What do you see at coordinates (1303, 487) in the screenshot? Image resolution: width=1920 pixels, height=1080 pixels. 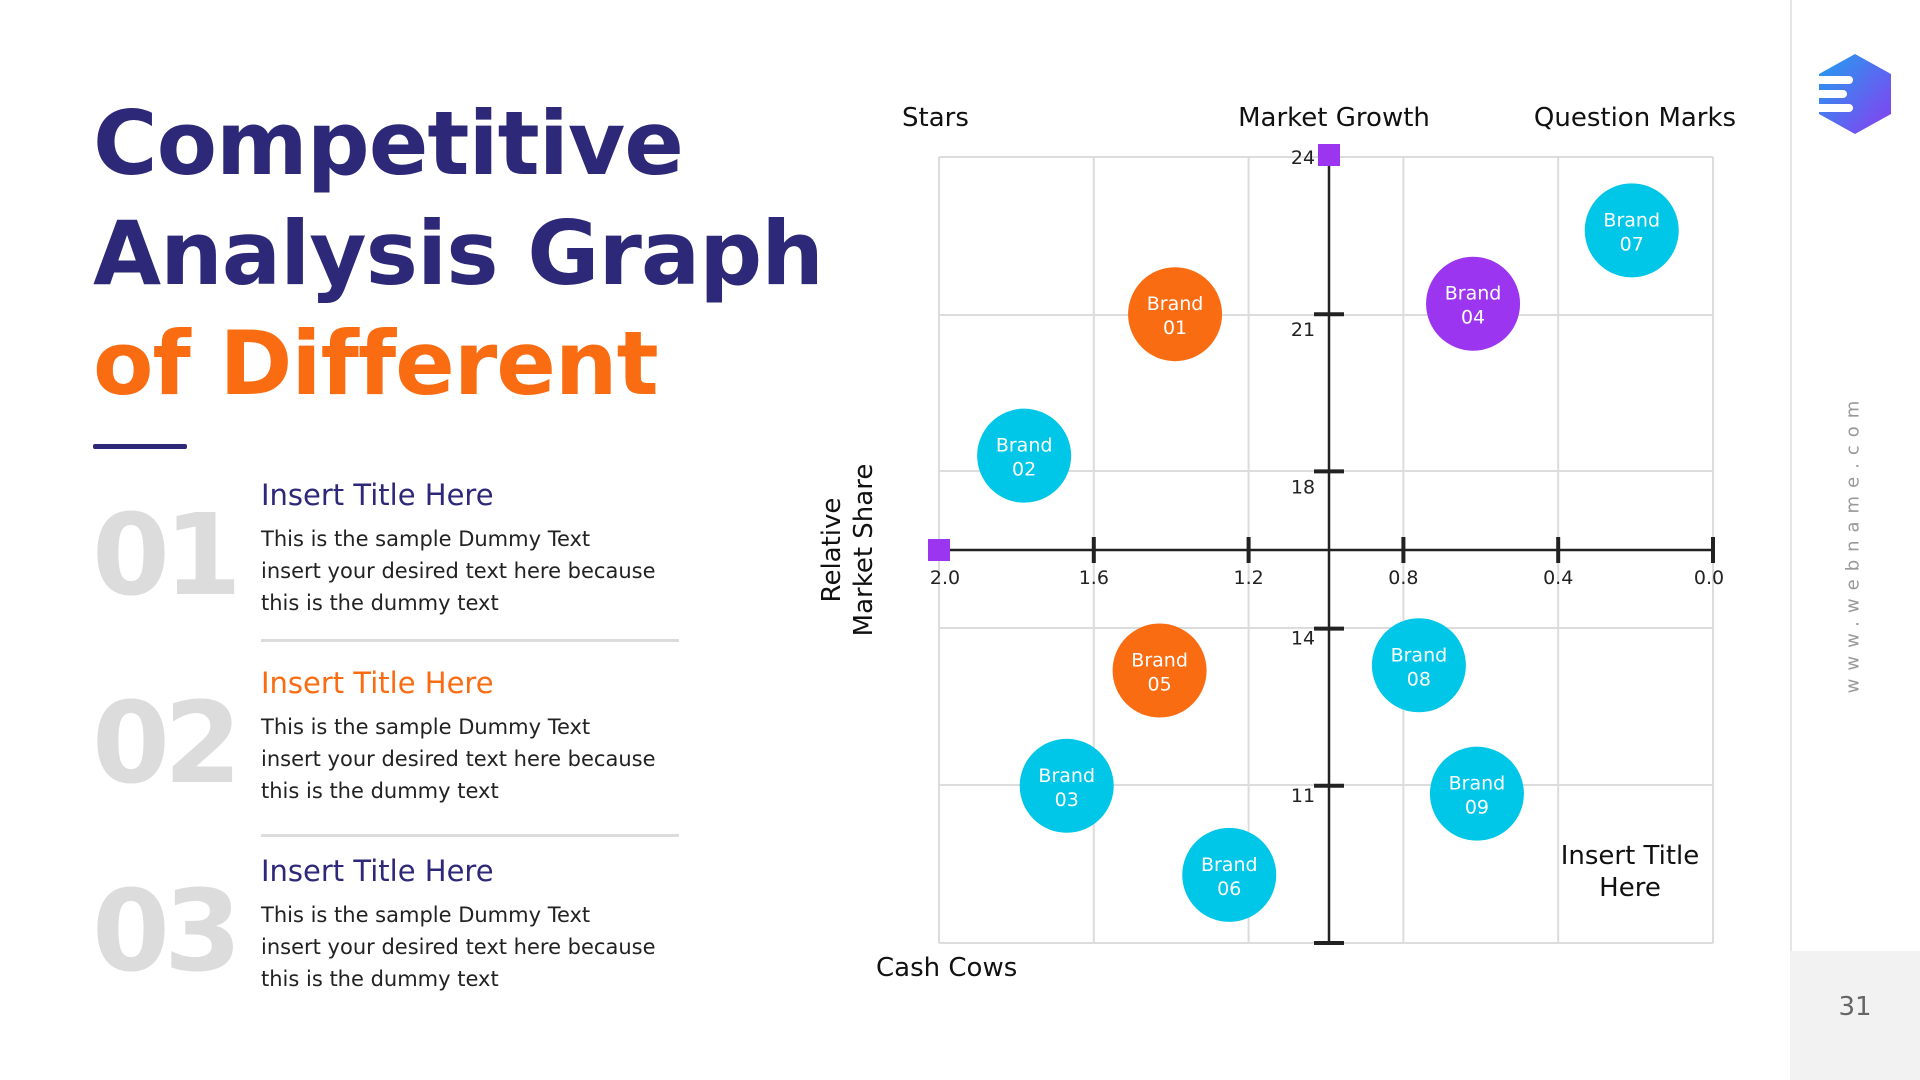 I see `y-tick-label: 18` at bounding box center [1303, 487].